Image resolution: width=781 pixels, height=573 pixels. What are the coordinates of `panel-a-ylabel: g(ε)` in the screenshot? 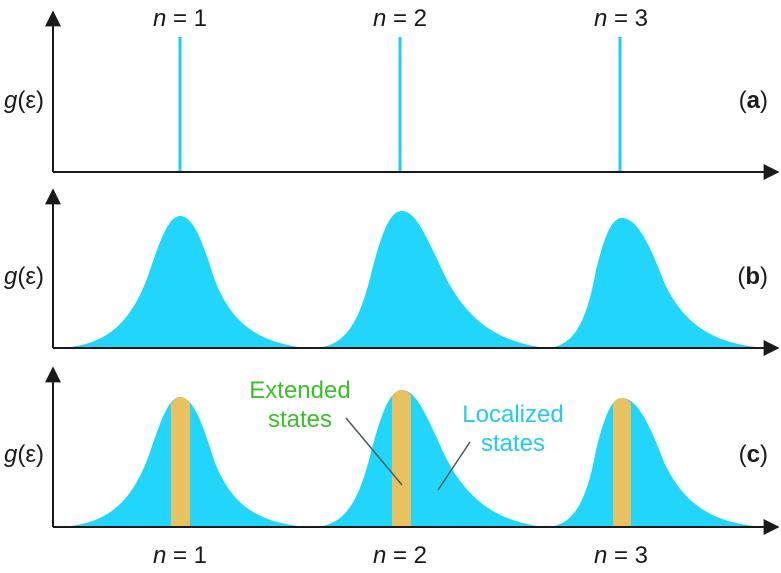 It's located at (24, 100).